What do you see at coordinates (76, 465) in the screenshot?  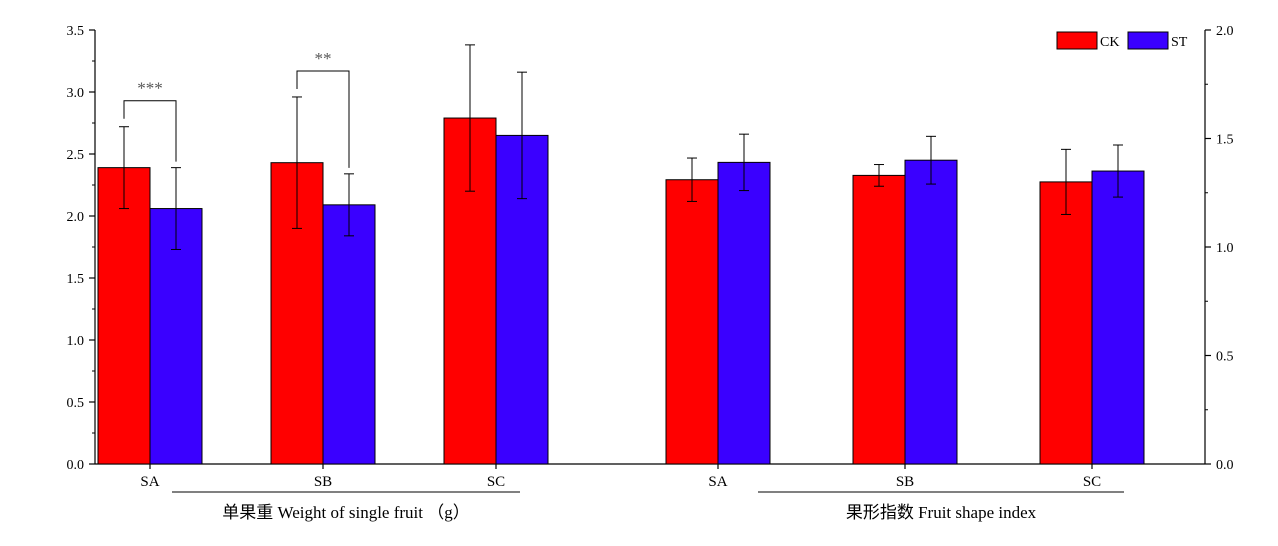 I see `left-tick-label: 0.0` at bounding box center [76, 465].